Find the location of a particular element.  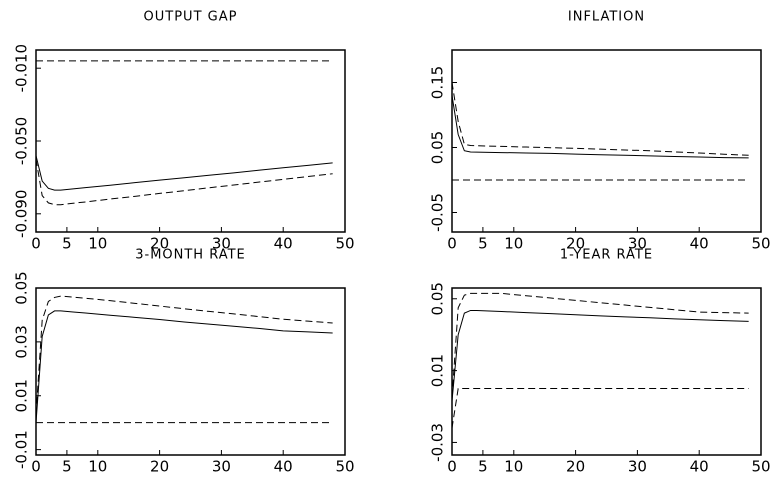

y-tick-label: -0.090 is located at coordinates (22, 214).